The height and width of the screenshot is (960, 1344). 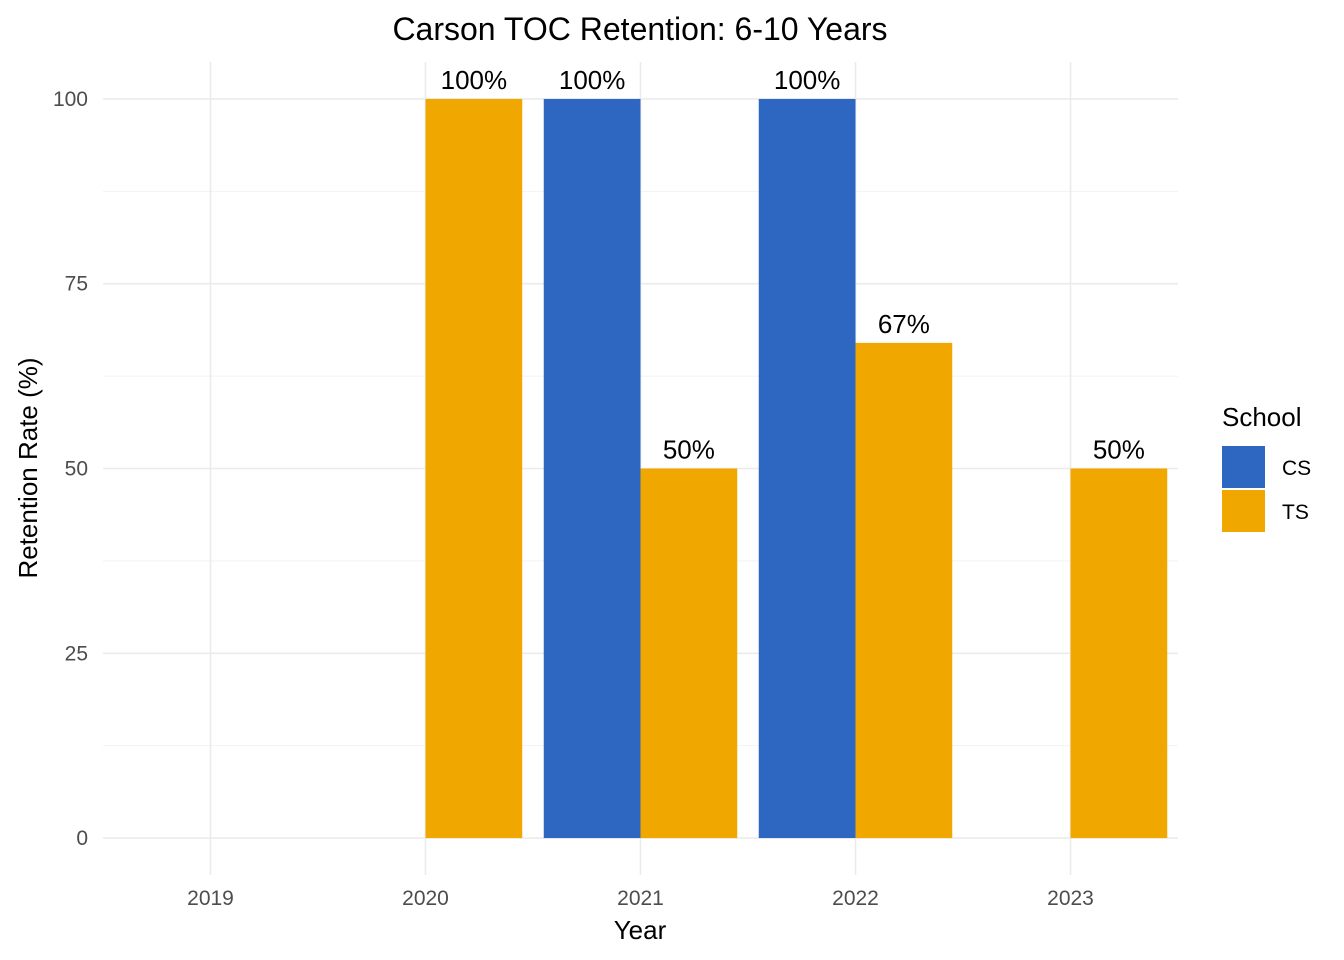 What do you see at coordinates (1243, 467) in the screenshot?
I see `legend-key-cs` at bounding box center [1243, 467].